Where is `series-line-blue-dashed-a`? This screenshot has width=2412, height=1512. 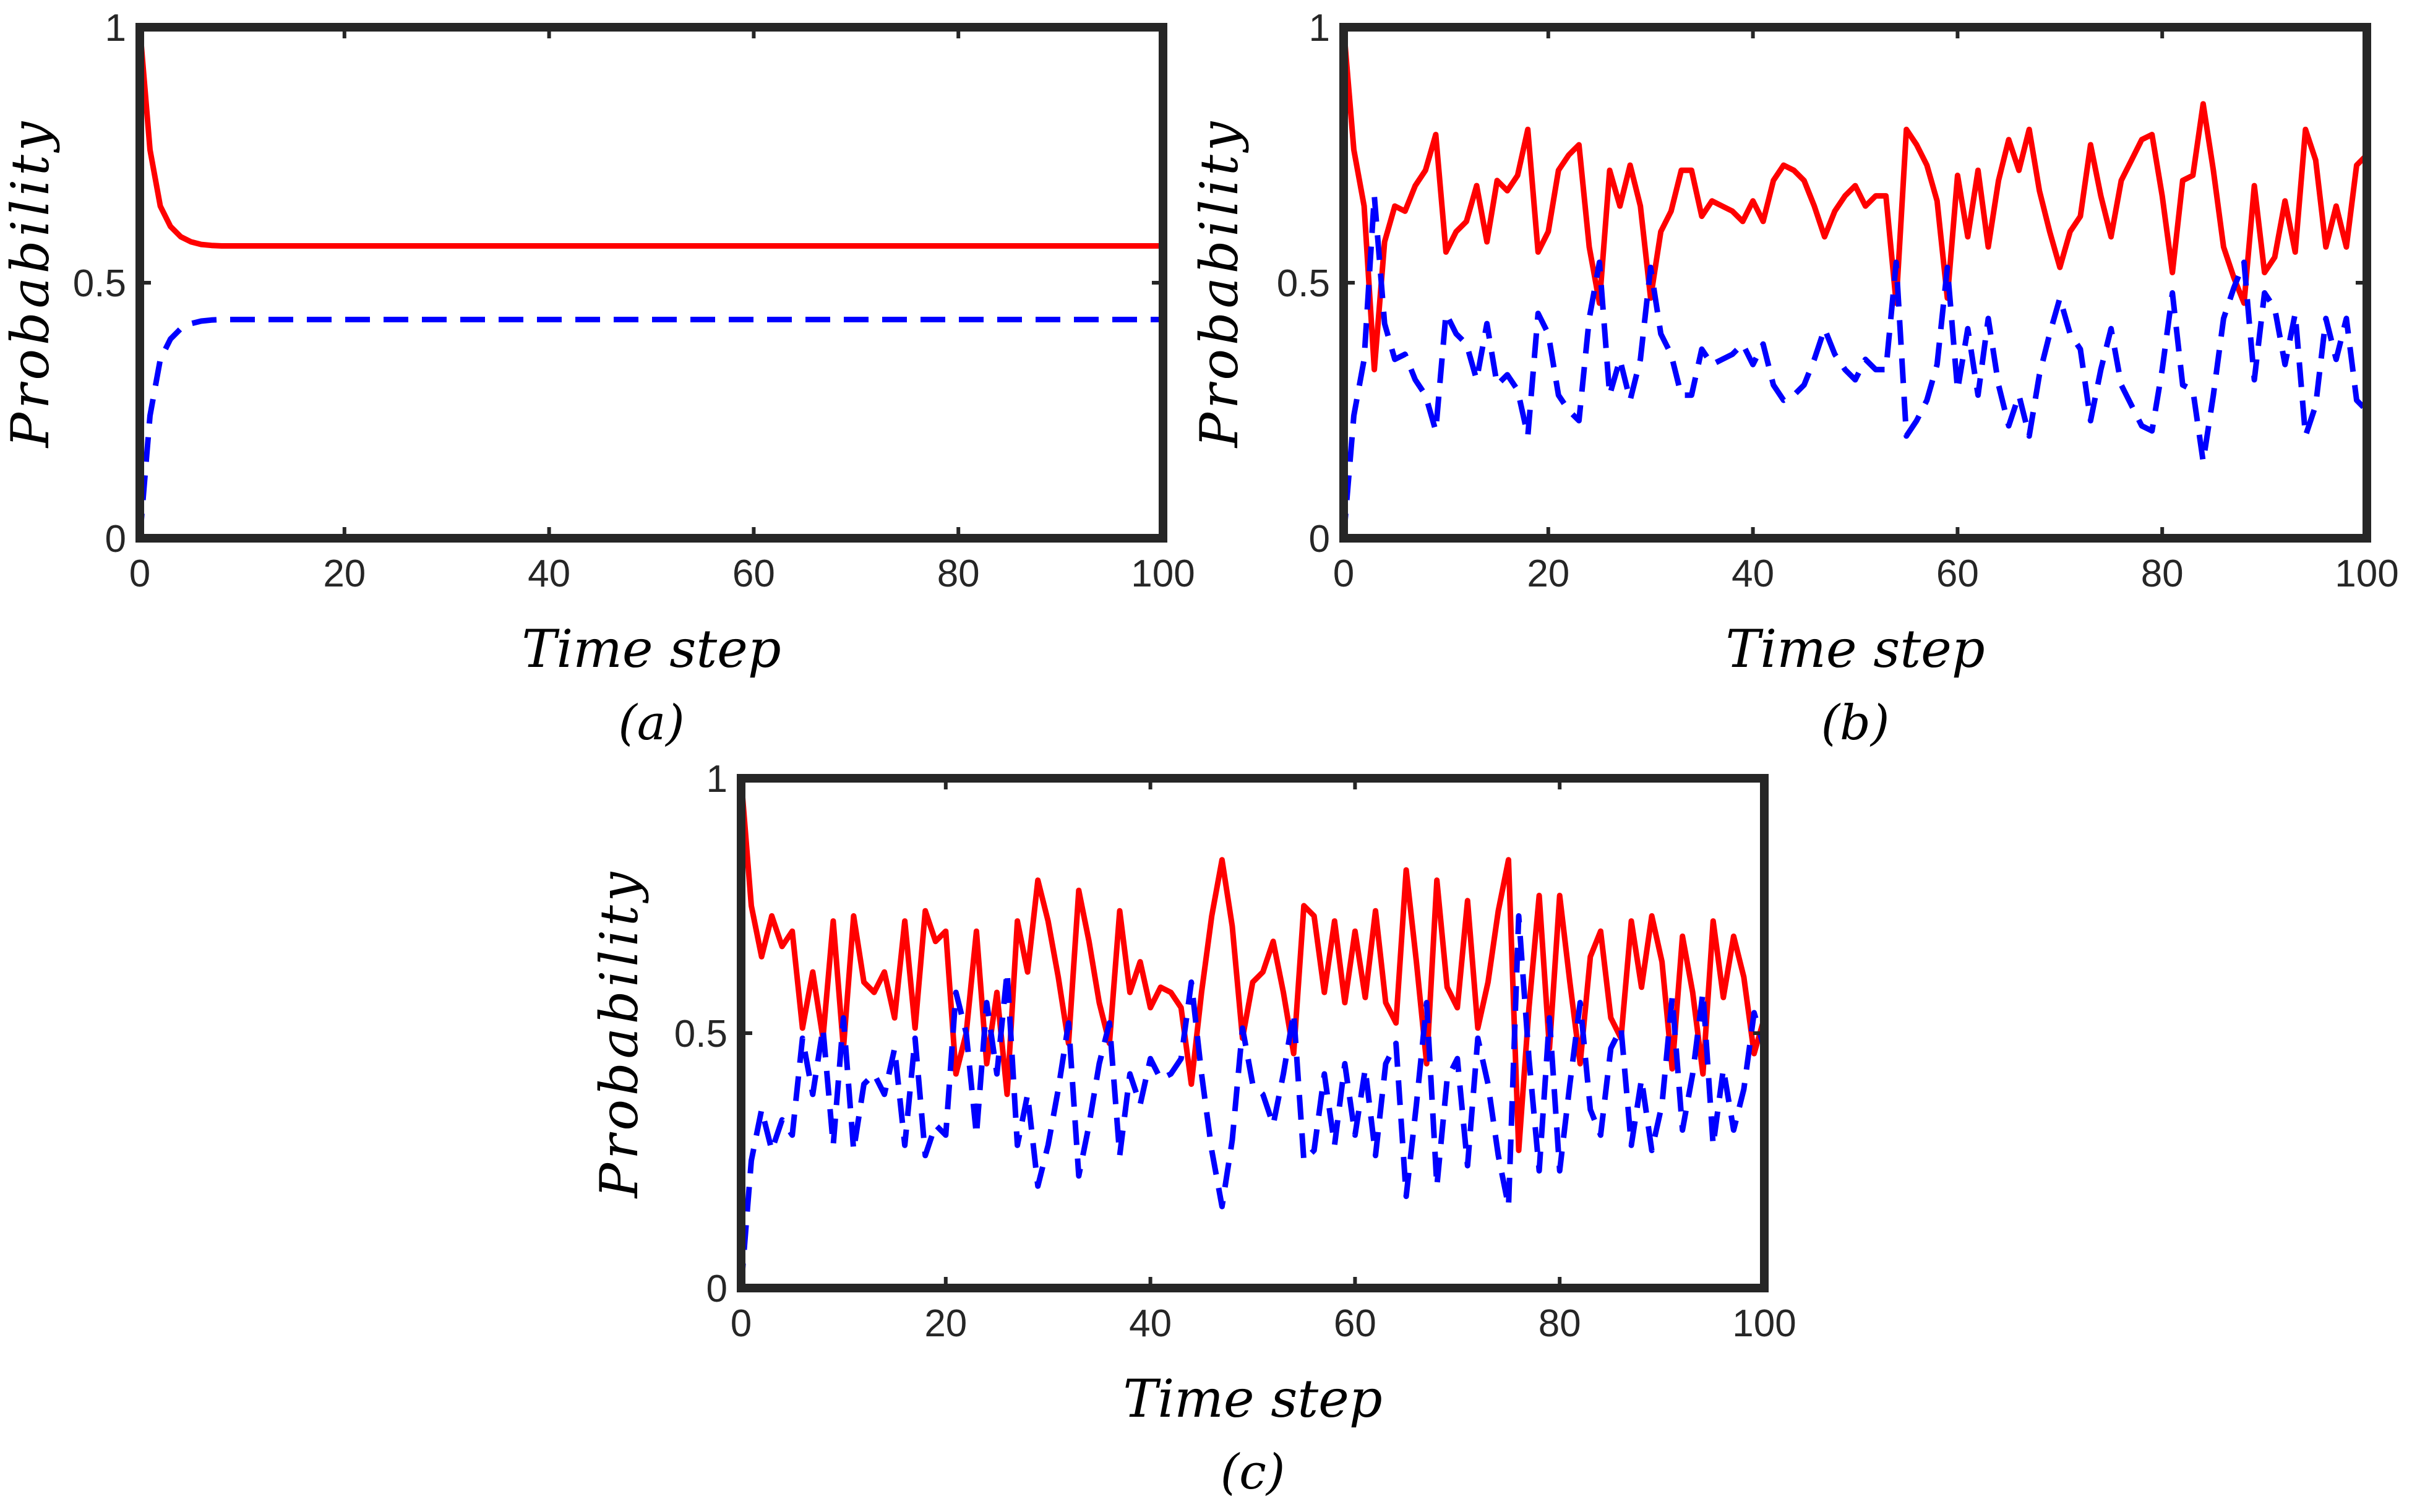 series-line-blue-dashed-a is located at coordinates (651, 427).